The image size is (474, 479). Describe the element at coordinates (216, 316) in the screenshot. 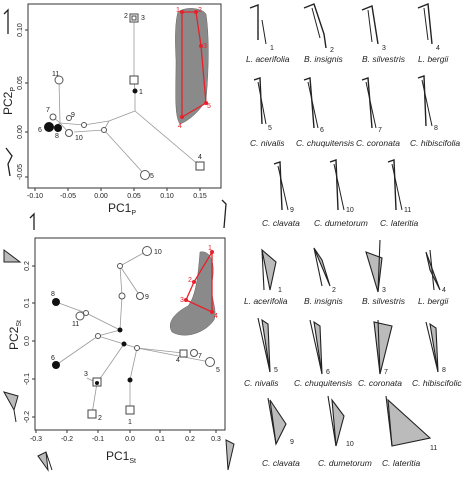

I see `bottom-landmark-label: 4` at that location.